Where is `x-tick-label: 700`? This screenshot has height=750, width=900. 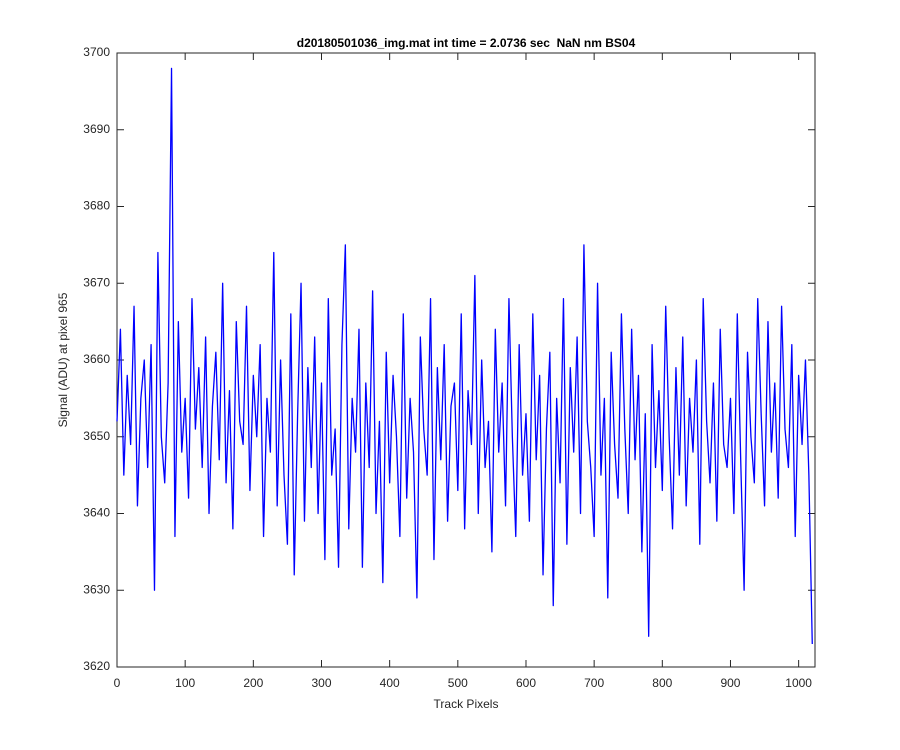
x-tick-label: 700 is located at coordinates (594, 683).